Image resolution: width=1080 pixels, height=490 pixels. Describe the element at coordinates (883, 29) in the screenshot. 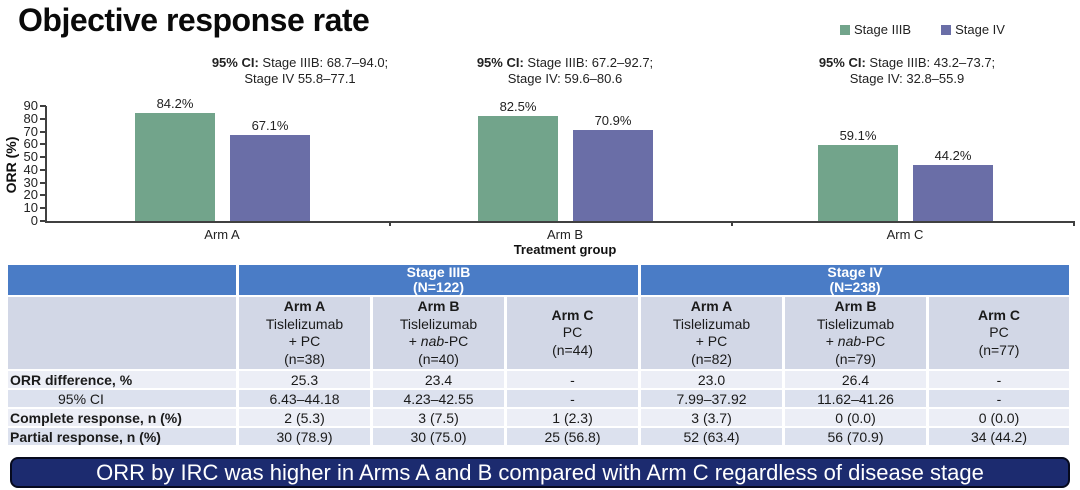

I see `legend-label: Stage IIIB` at that location.